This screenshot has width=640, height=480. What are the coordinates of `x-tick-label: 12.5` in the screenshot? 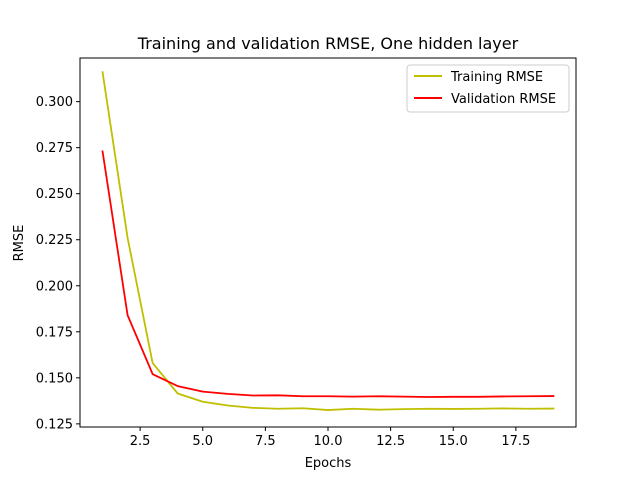 It's located at (390, 441).